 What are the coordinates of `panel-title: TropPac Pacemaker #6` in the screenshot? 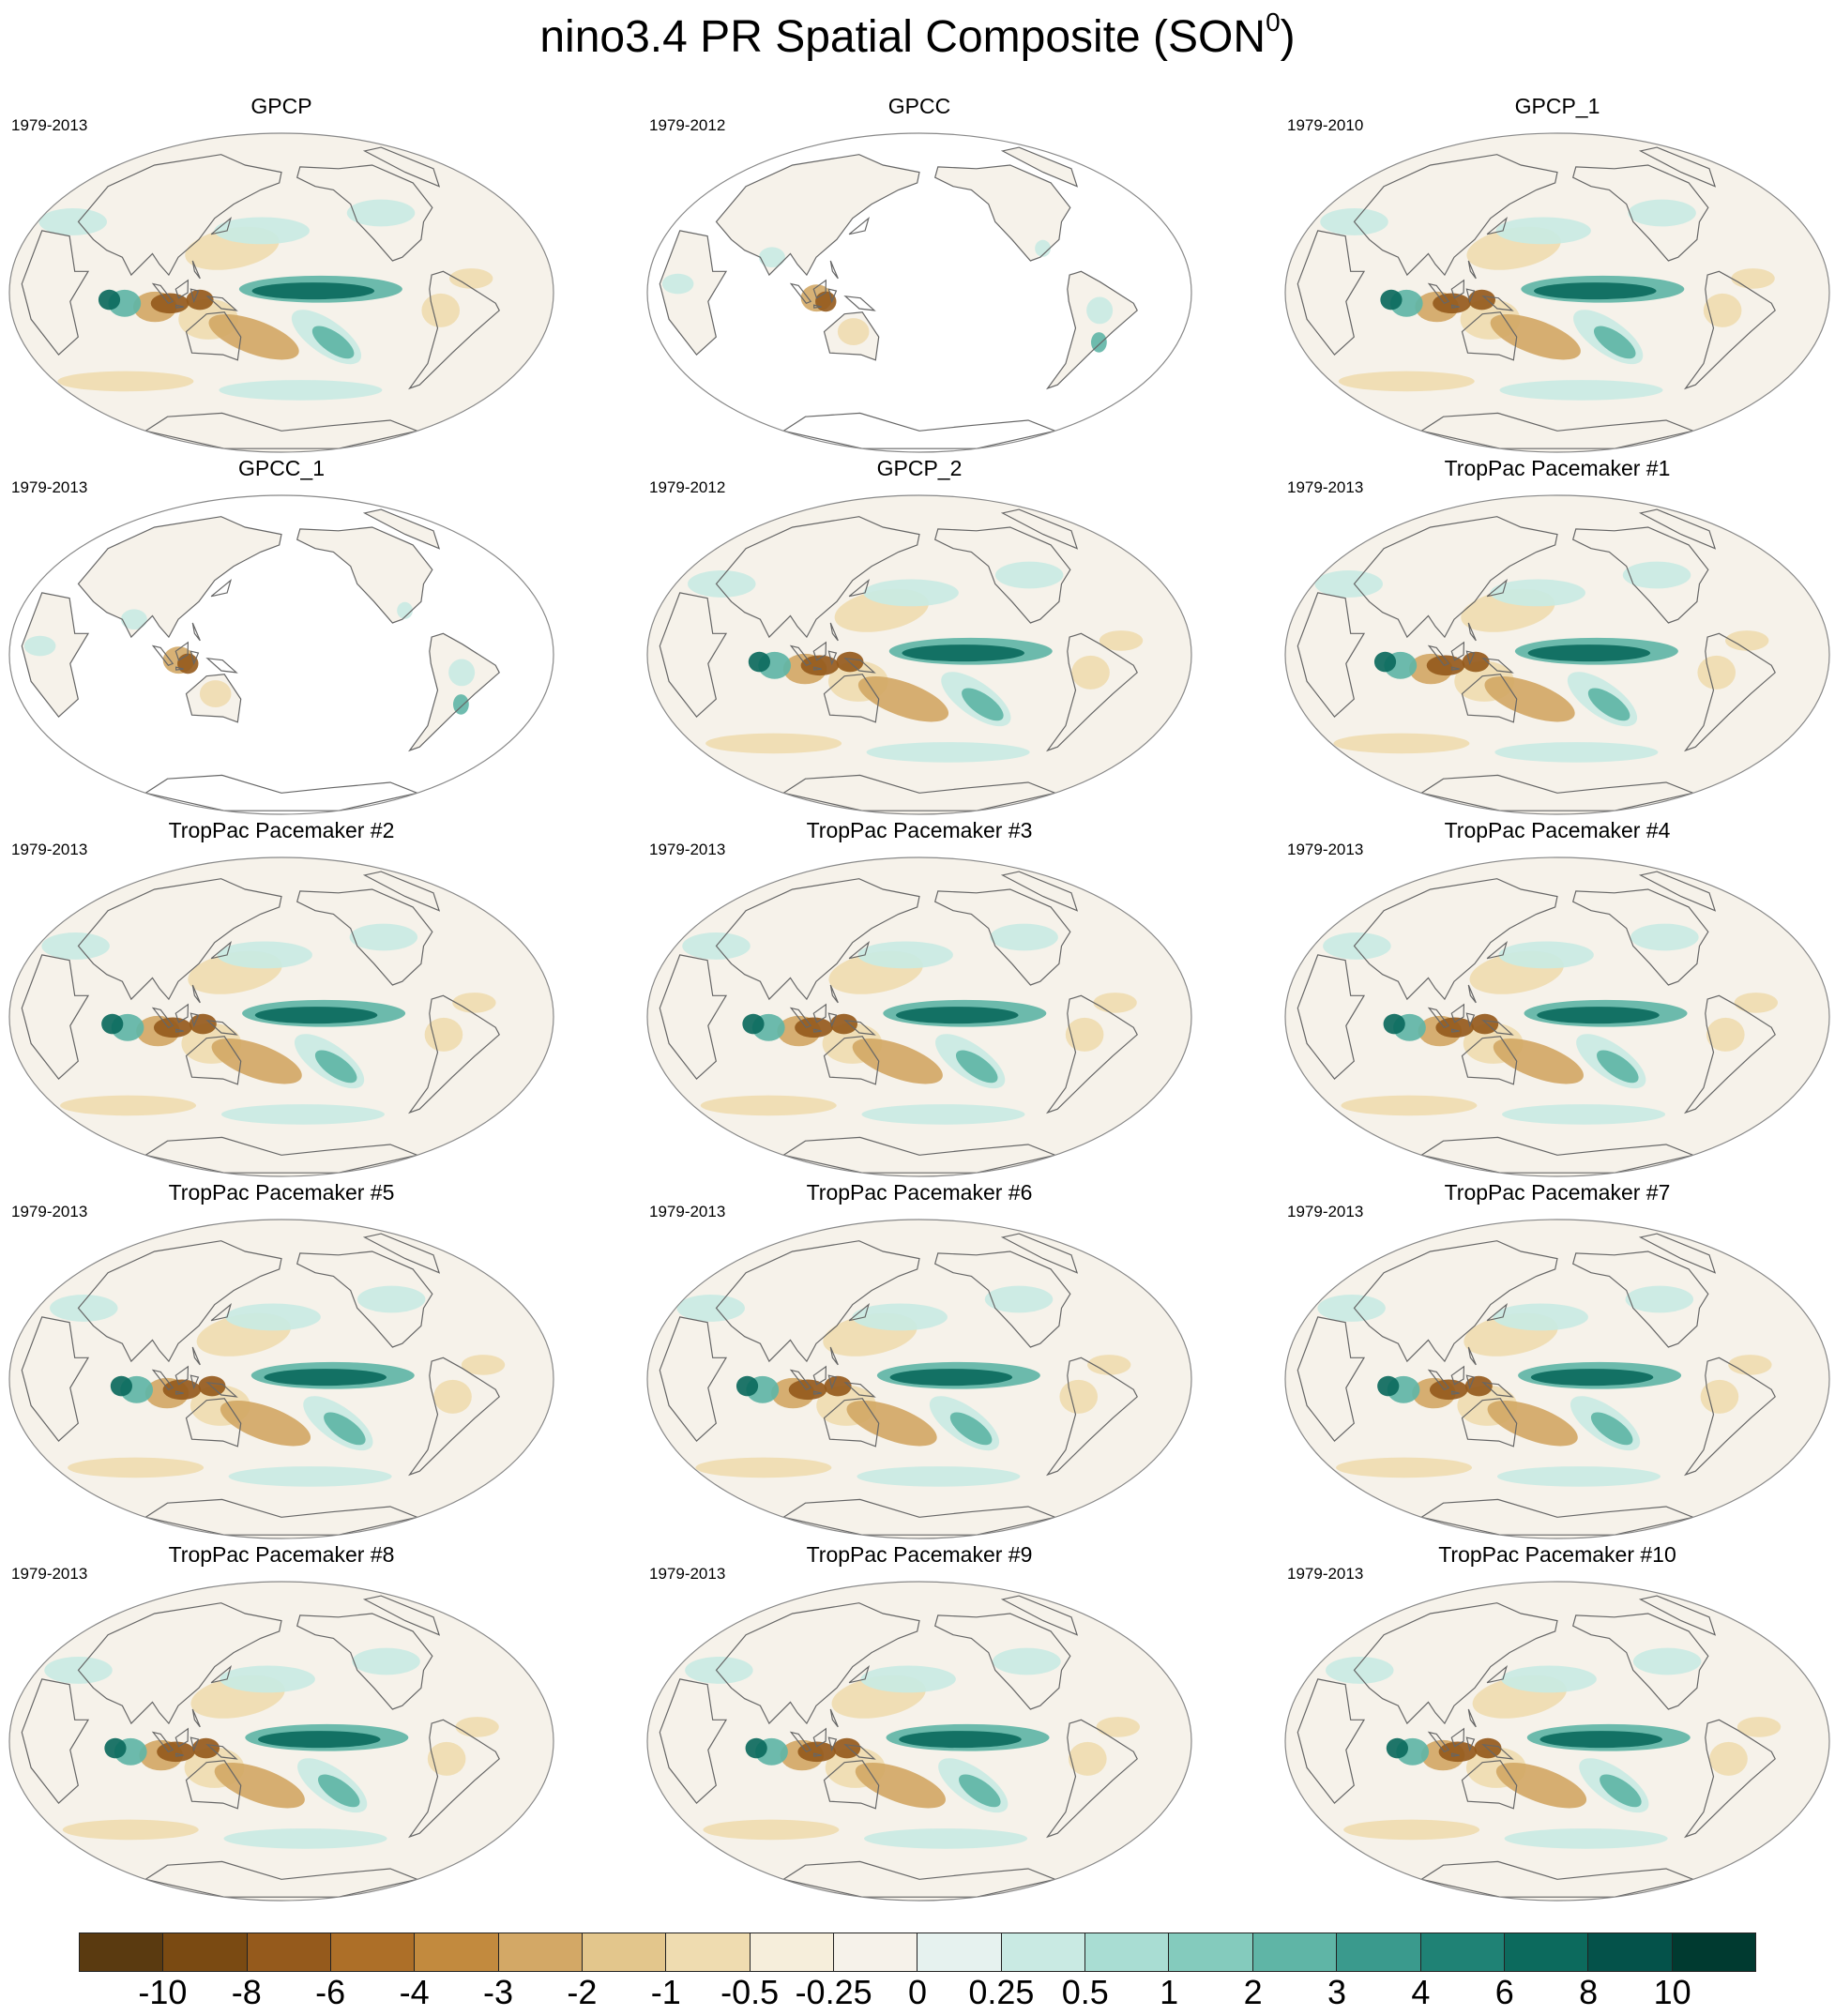 It's located at (919, 1193).